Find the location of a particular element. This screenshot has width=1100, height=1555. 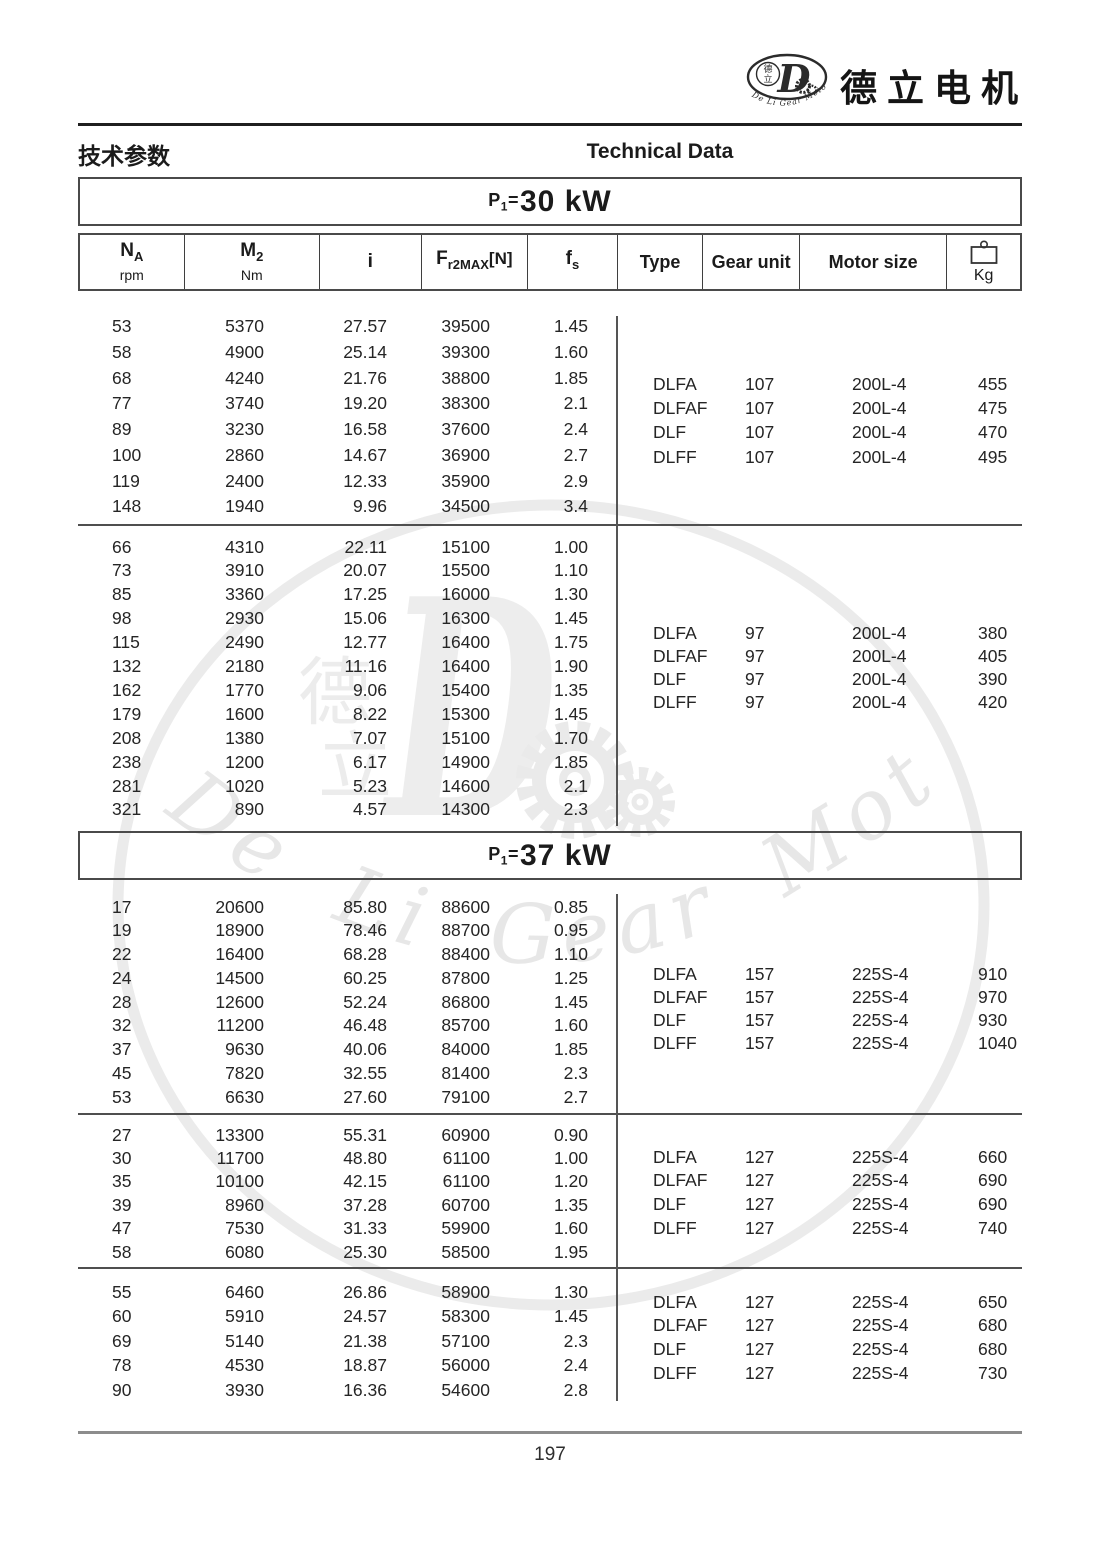

weight-cell: 740 is located at coordinates (993, 1227).